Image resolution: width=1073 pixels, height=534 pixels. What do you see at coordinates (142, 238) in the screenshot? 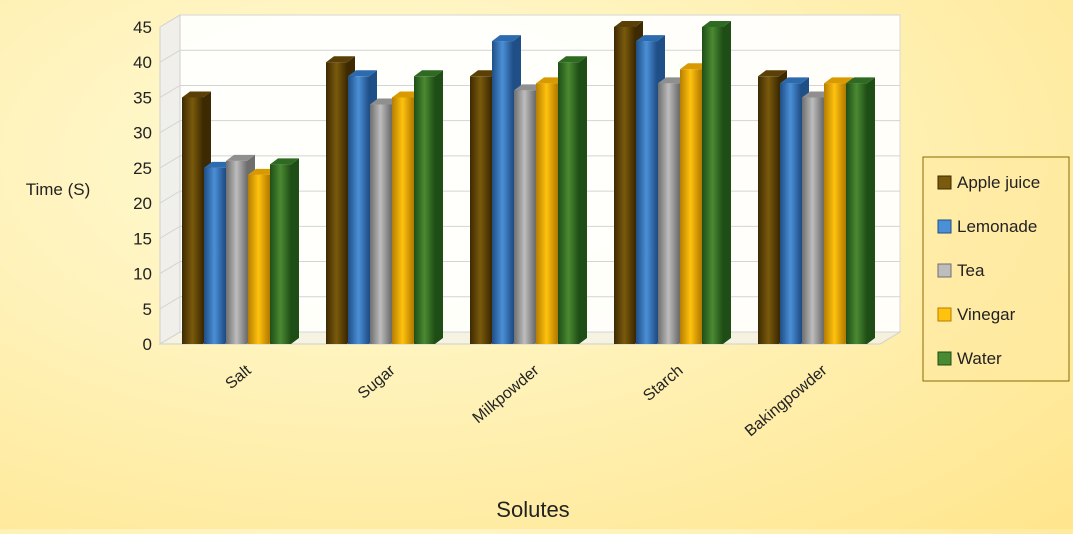
I see `y-tick-label: 15` at bounding box center [142, 238].